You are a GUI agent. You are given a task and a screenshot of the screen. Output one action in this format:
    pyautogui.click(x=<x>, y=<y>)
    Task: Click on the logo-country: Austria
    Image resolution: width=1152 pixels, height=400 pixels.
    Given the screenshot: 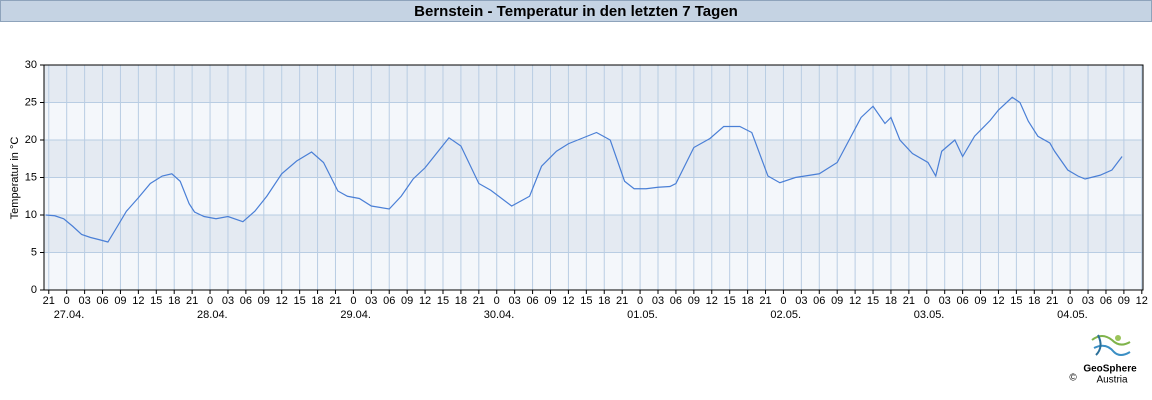 What is the action you would take?
    pyautogui.click(x=1112, y=380)
    